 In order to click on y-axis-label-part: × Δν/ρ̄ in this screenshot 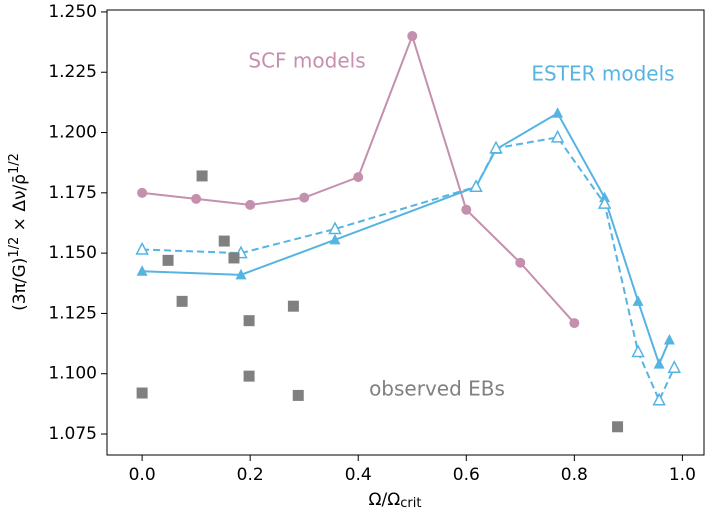, I will do `click(20, 205)`.